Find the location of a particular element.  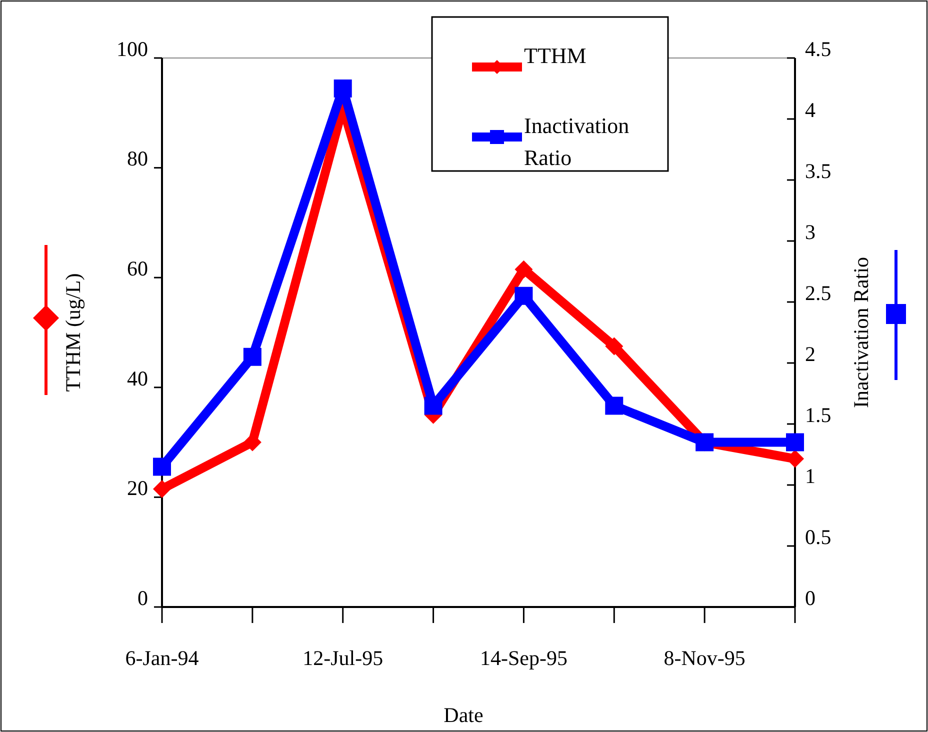

y-tick-label: 0 is located at coordinates (143, 598).